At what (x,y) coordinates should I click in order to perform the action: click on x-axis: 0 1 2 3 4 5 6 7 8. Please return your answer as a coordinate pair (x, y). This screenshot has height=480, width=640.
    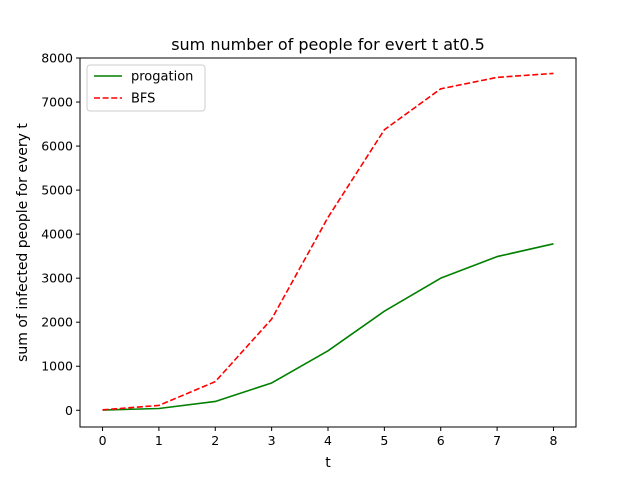
    Looking at the image, I should click on (328, 437).